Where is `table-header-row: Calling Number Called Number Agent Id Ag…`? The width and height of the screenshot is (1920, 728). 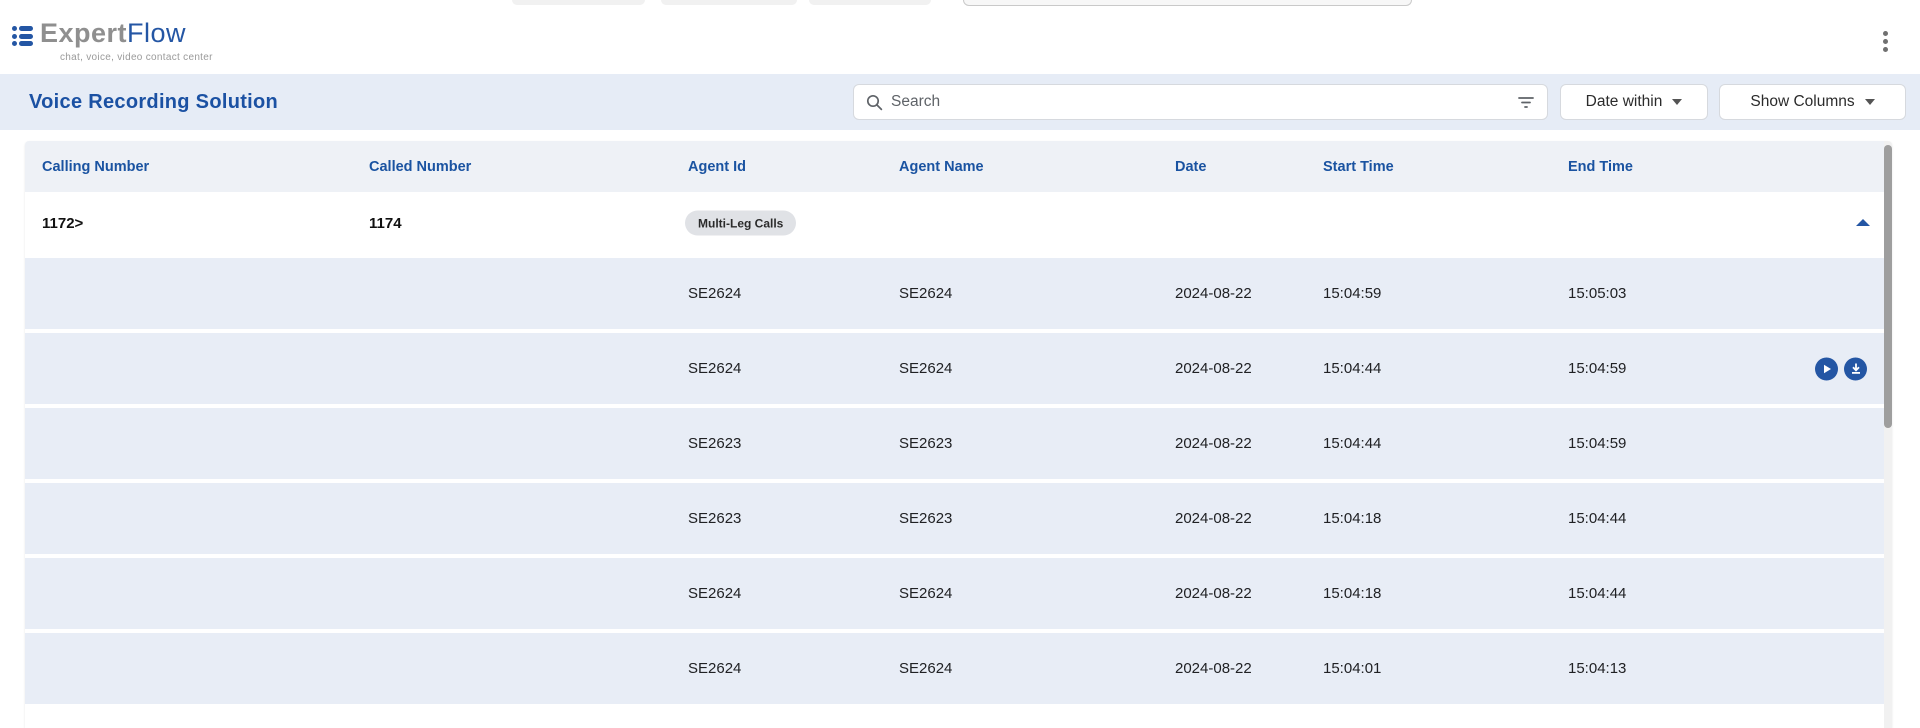
table-header-row: Calling Number Called Number Agent Id Ag… is located at coordinates (954, 166).